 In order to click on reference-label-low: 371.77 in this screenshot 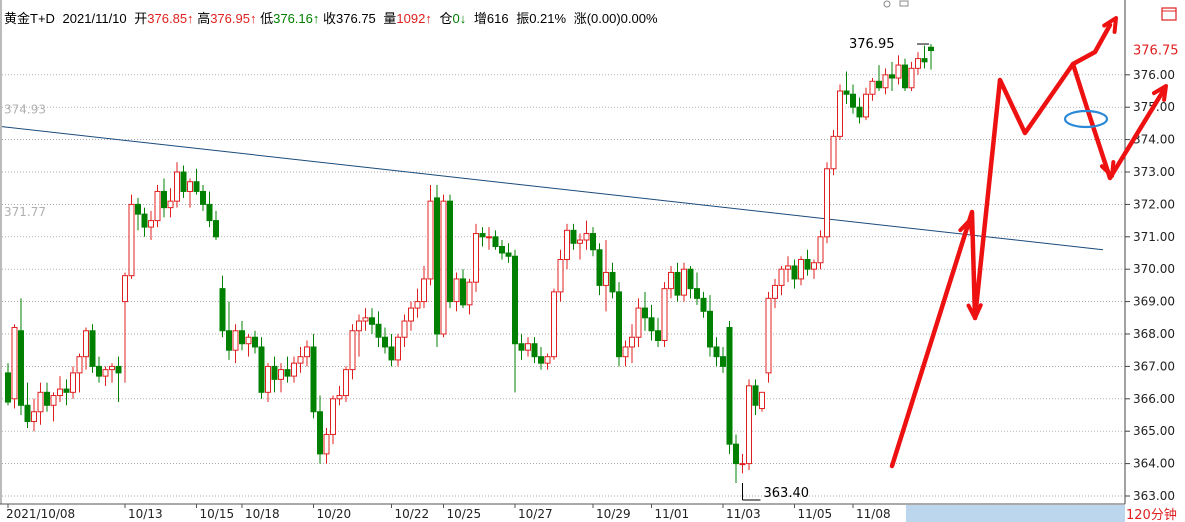, I will do `click(25, 212)`.